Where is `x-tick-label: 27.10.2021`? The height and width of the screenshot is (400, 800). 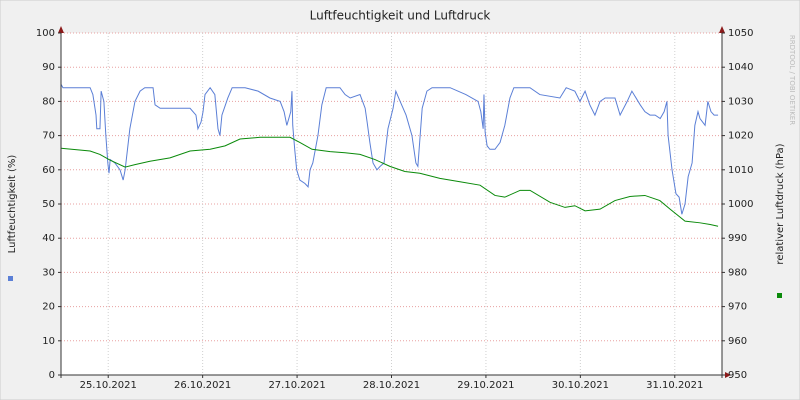
x-tick-label: 27.10.2021 is located at coordinates (296, 385).